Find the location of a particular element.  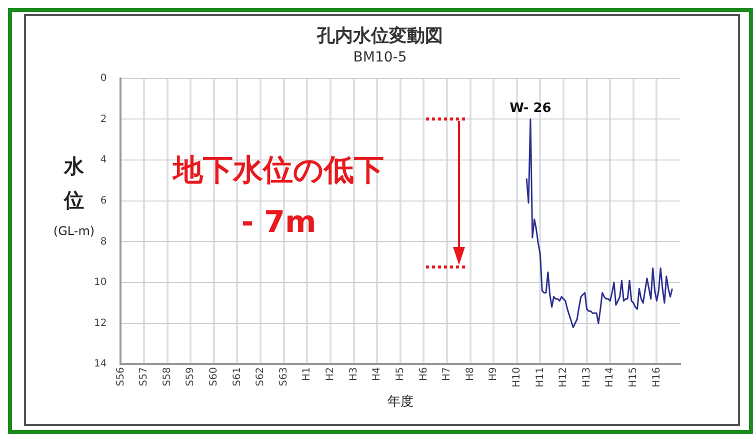

chart-title: 孔内水位変動図 is located at coordinates (379, 35).